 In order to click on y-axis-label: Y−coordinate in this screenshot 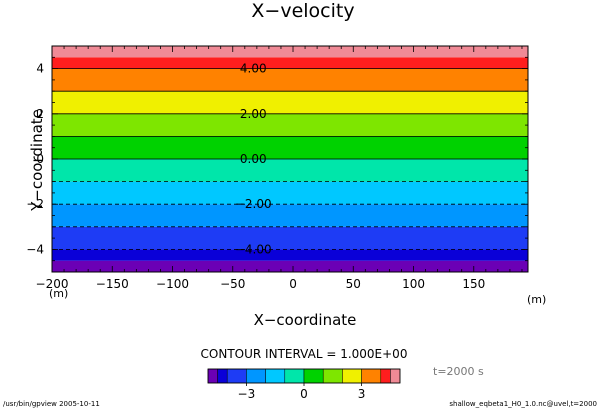, I will do `click(37, 160)`.